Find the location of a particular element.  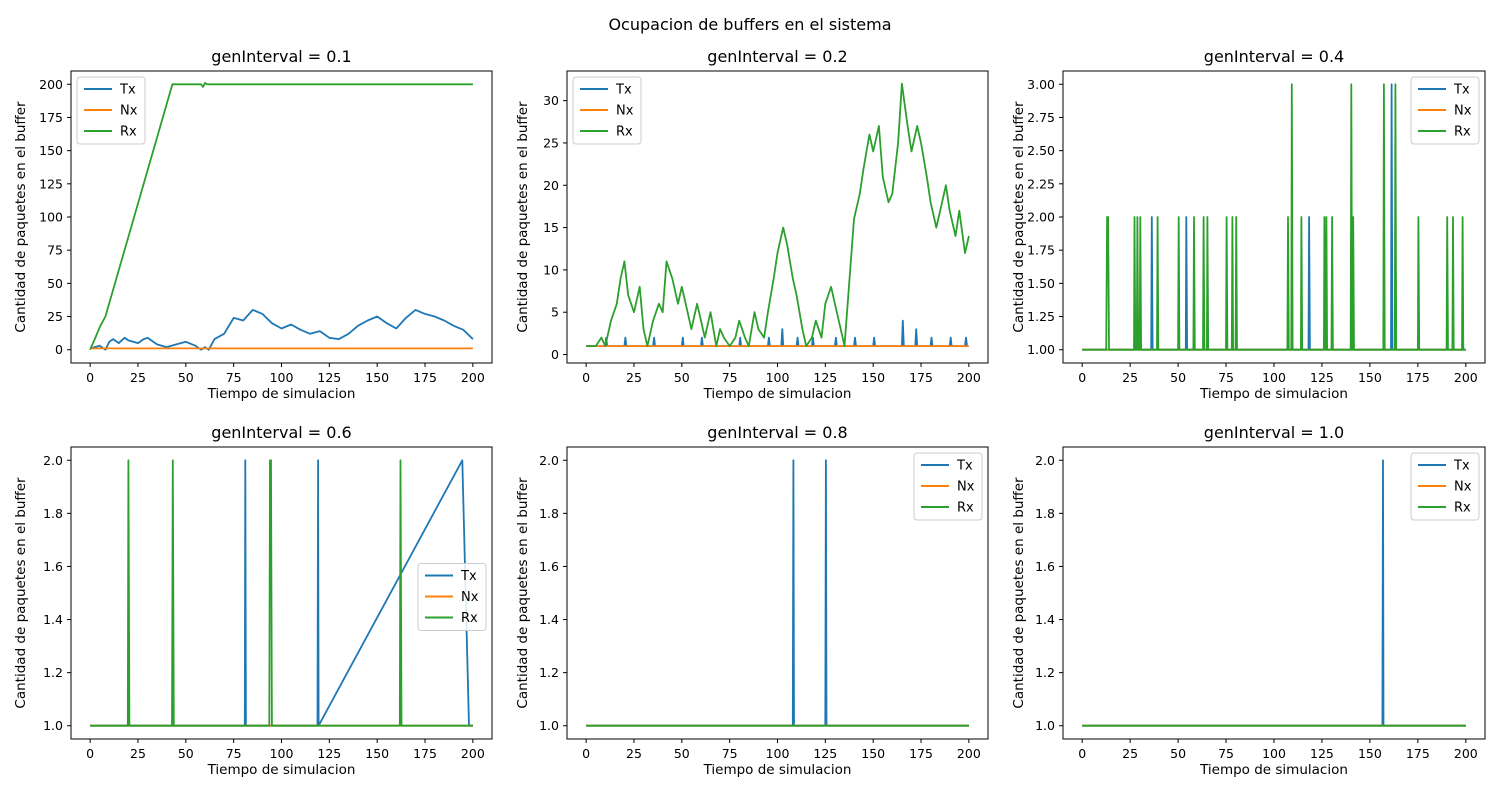

y-tick-label: 25 is located at coordinates (551, 142).